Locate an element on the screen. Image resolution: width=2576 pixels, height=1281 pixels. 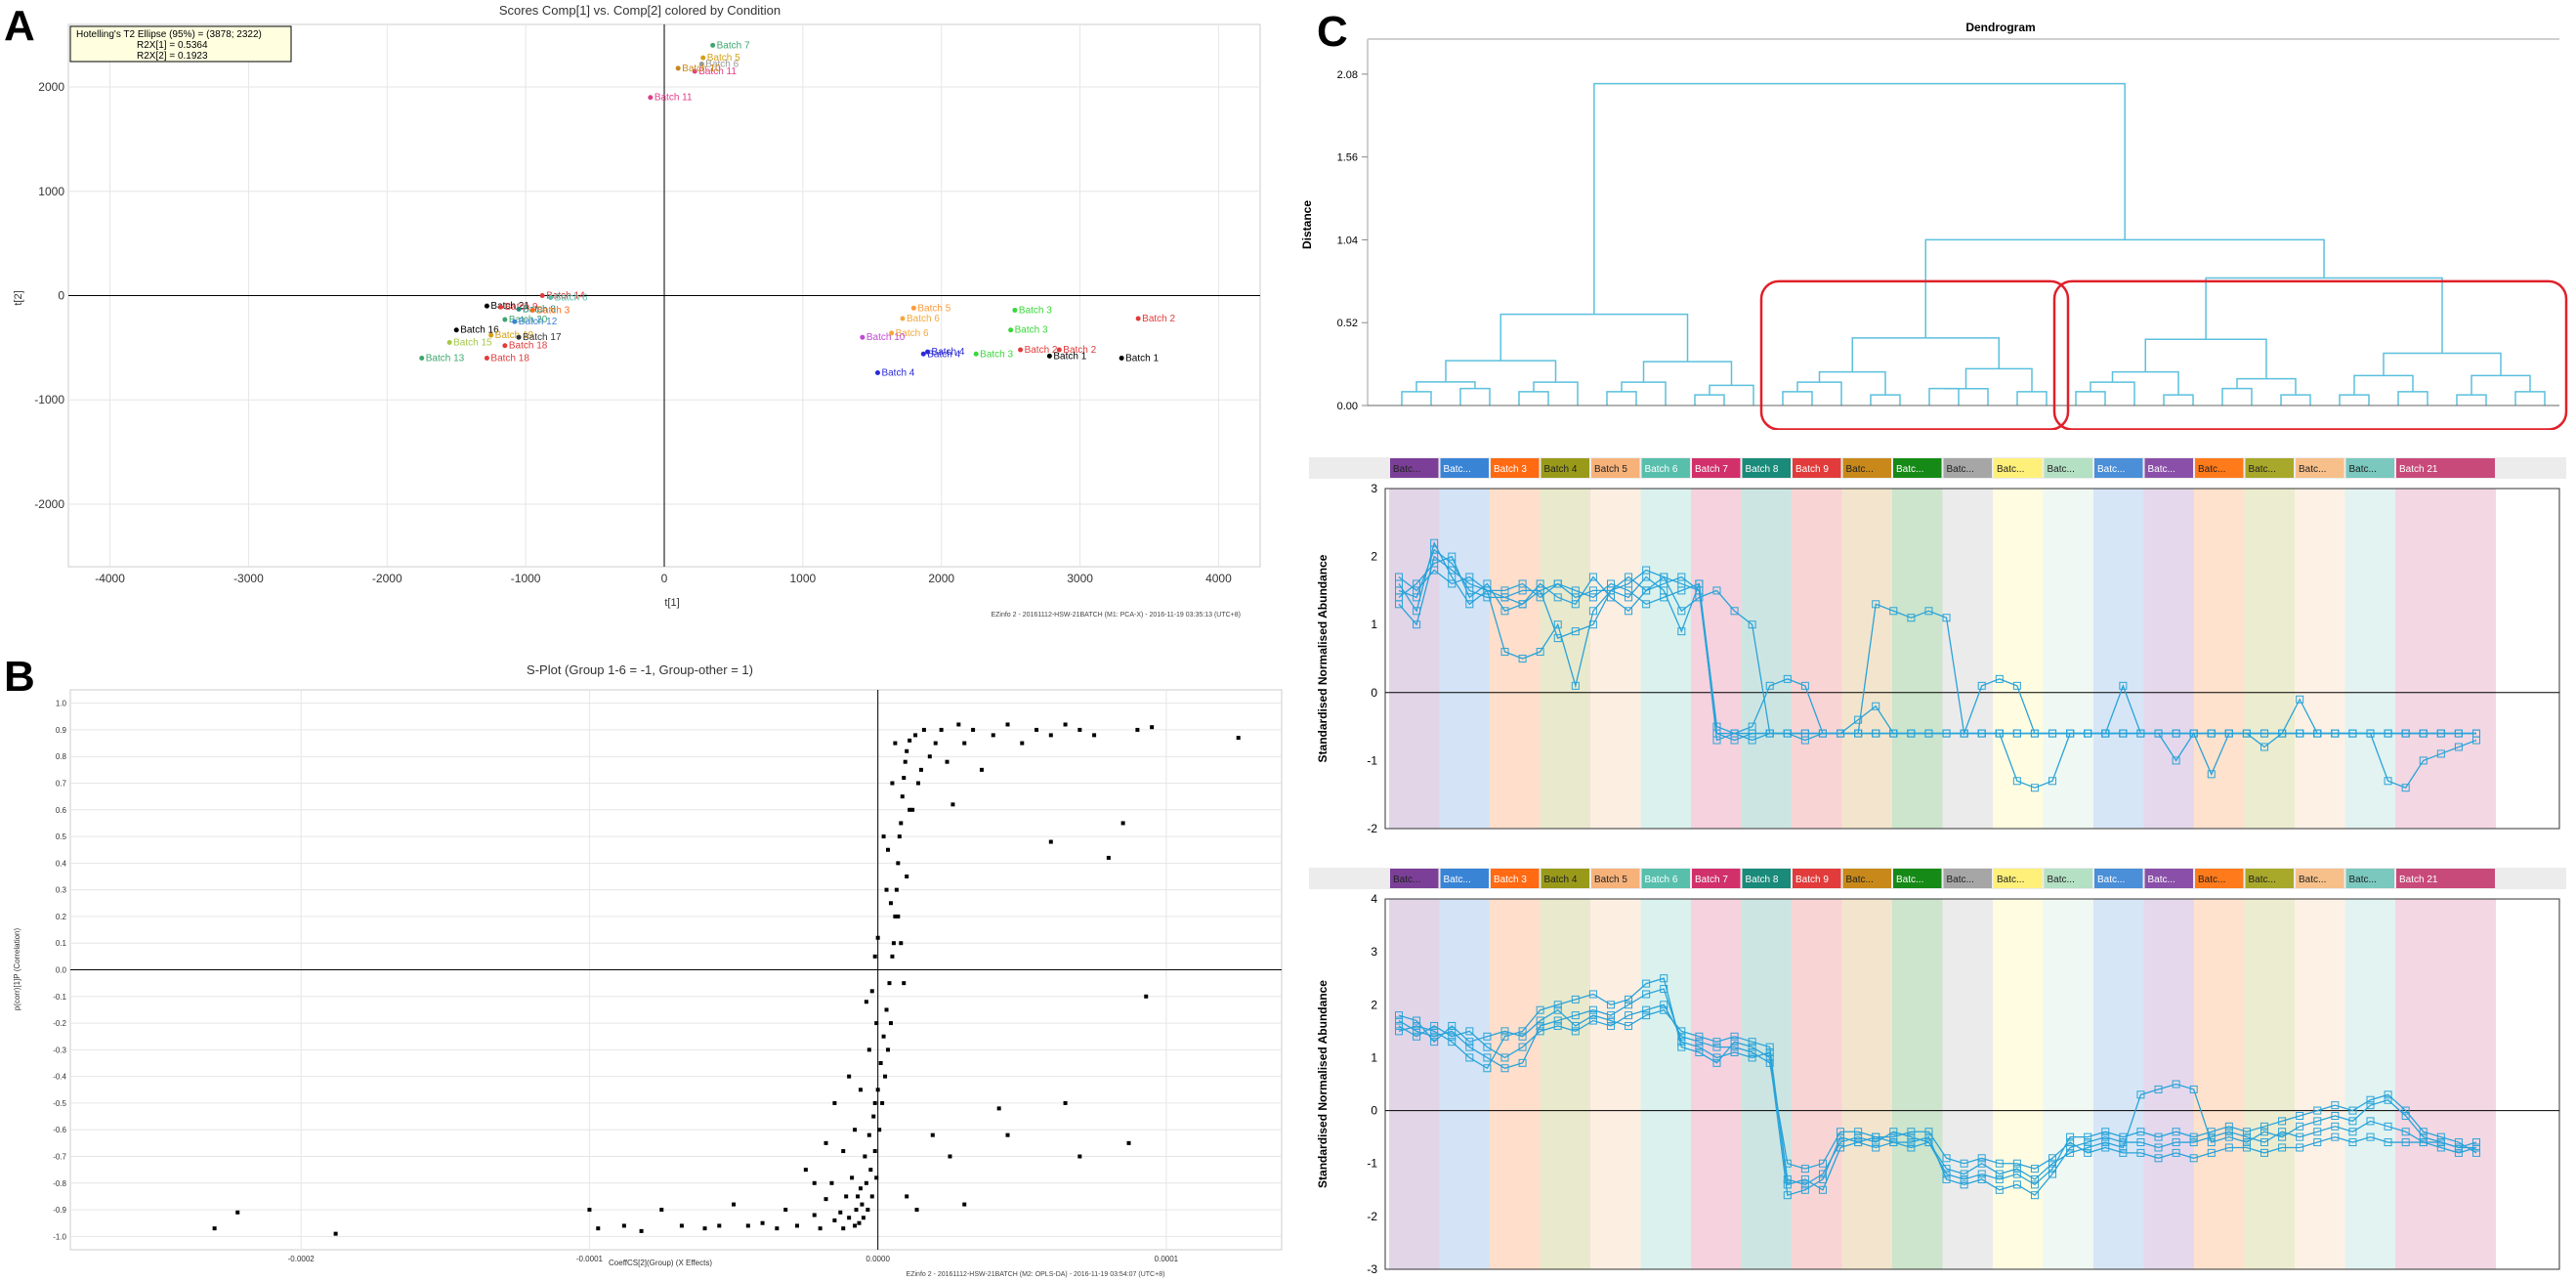
score-point-label: Batch 6 is located at coordinates (722, 65).